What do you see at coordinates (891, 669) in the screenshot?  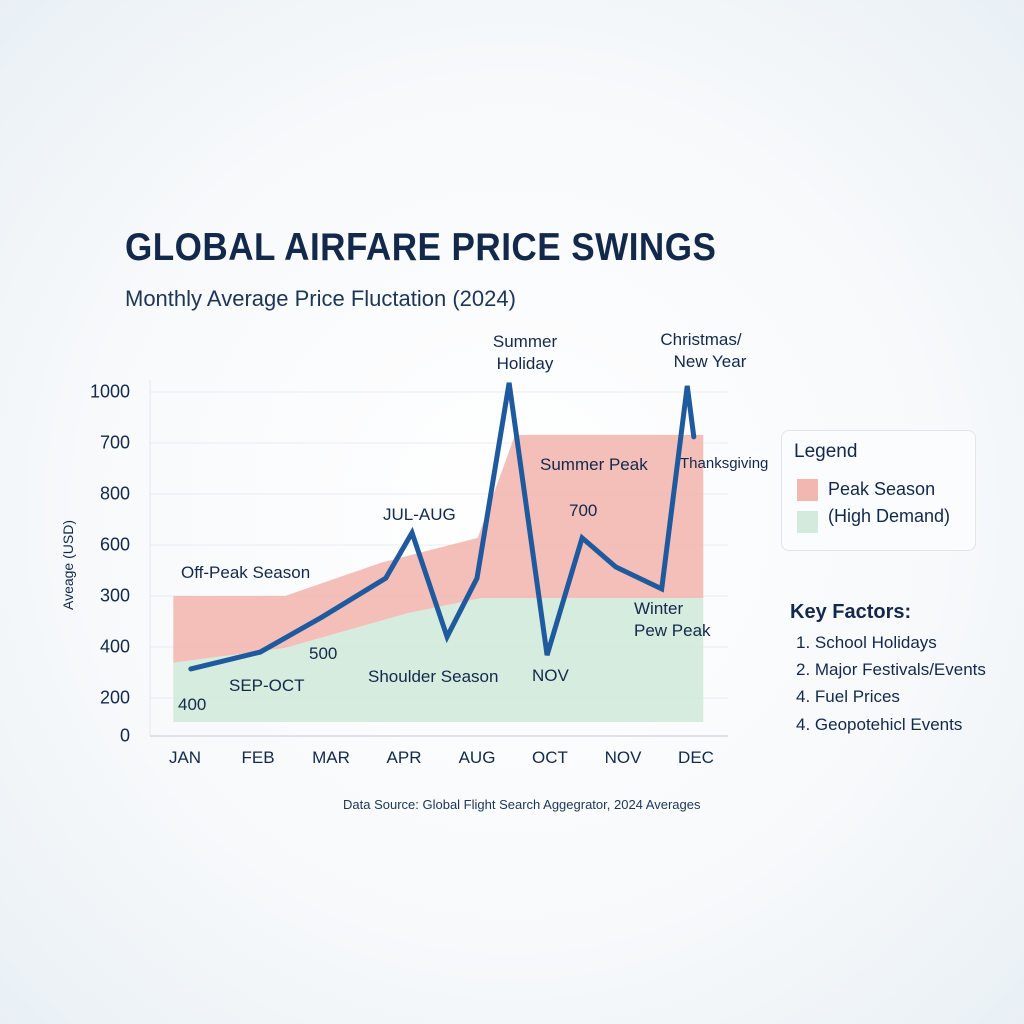 I see `key-factor-item: 2. Major Festivals/Events` at bounding box center [891, 669].